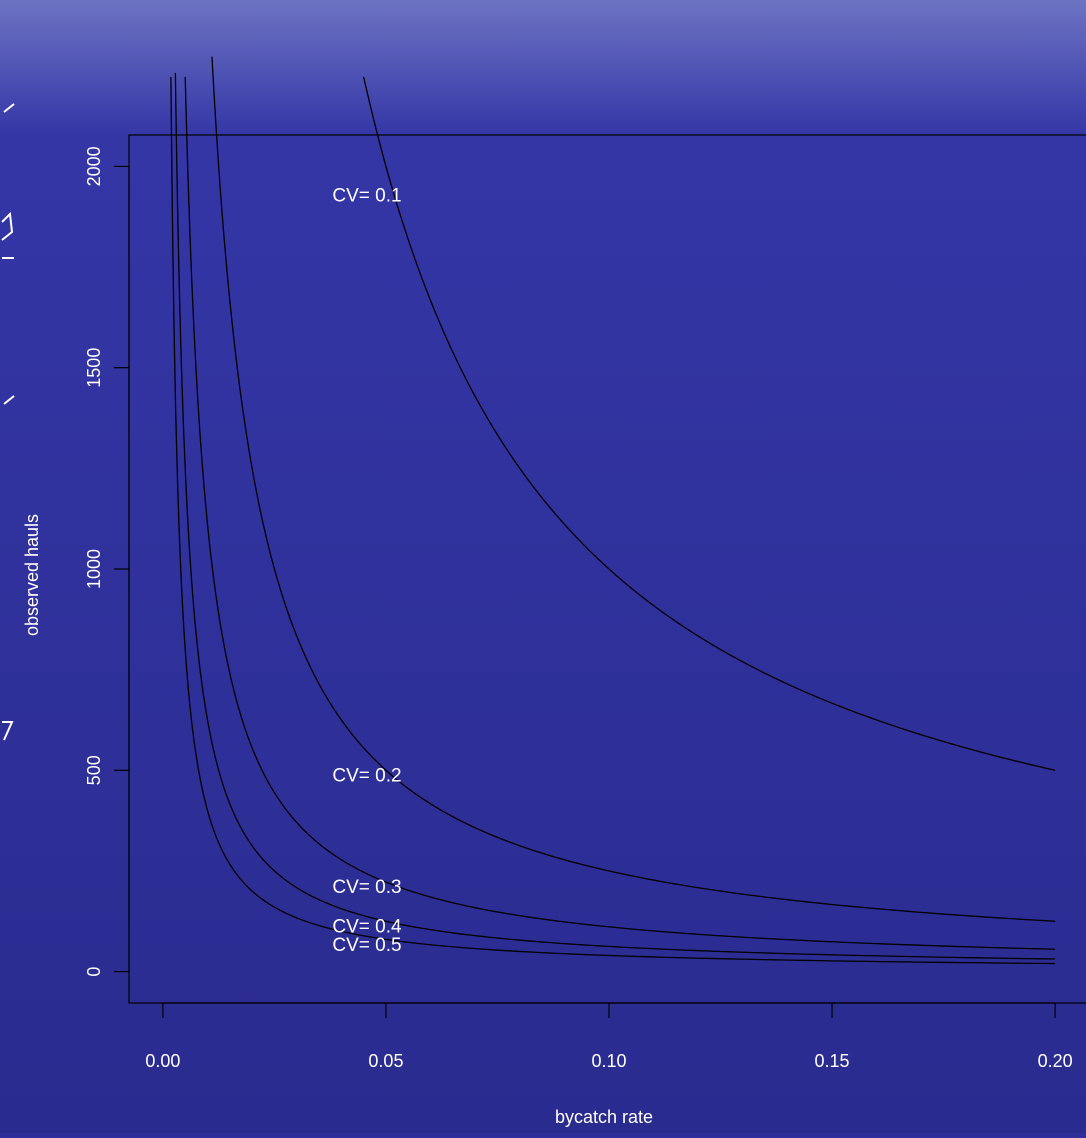  What do you see at coordinates (608, 1061) in the screenshot?
I see `x-tick-label: 0.10` at bounding box center [608, 1061].